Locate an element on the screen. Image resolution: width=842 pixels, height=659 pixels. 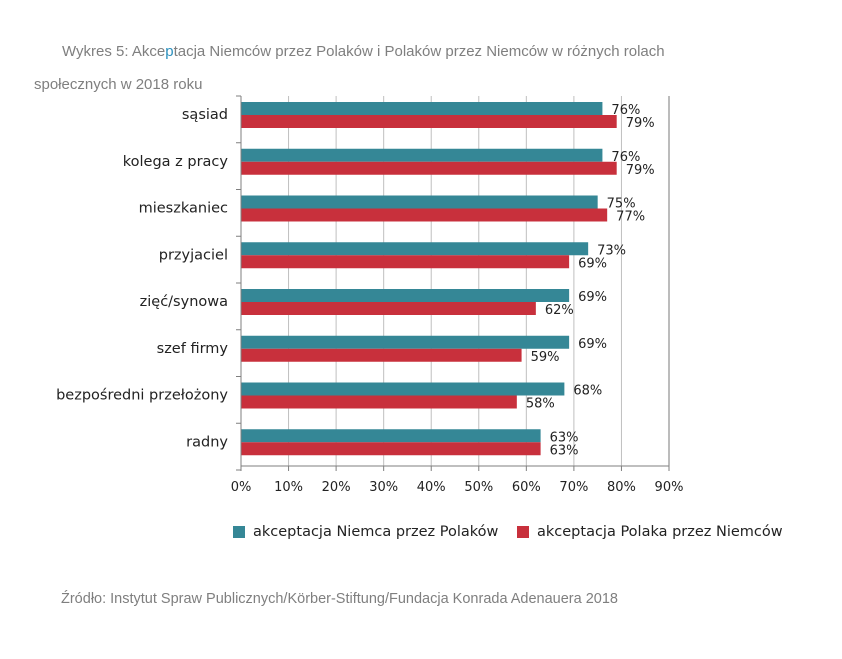
category-label: mieszkaniec is located at coordinates (183, 209).